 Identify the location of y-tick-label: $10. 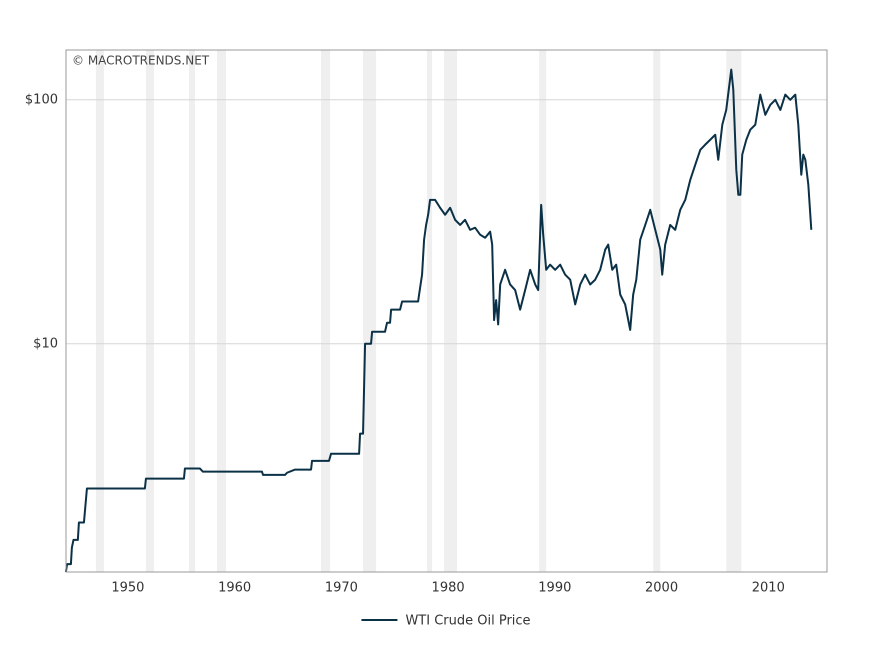
(45, 343).